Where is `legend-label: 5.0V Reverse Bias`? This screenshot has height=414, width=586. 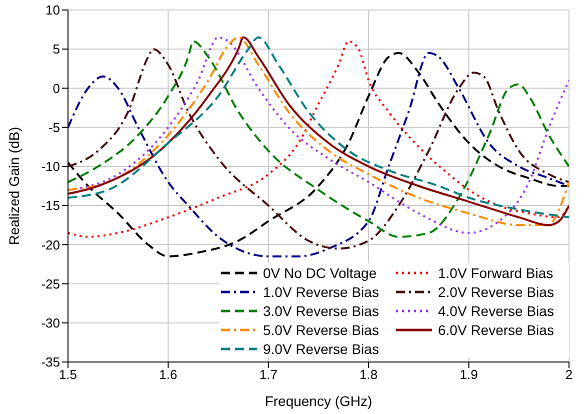
legend-label: 5.0V Reverse Bias is located at coordinates (321, 330).